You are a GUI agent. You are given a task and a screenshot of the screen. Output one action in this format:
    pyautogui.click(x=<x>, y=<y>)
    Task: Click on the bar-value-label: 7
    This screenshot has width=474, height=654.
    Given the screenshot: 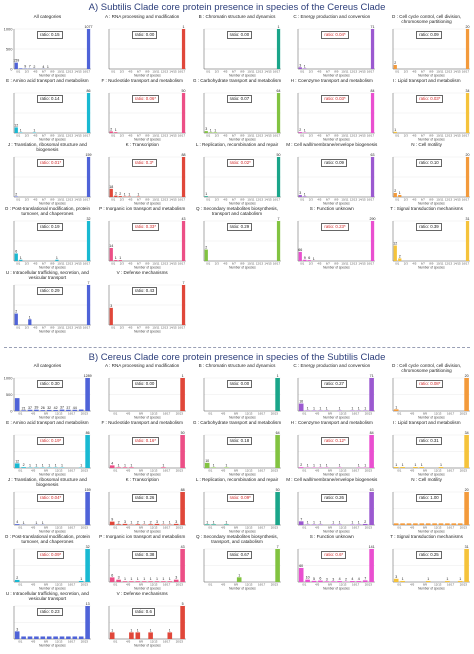 What is the action you would take?
    pyautogui.click(x=277, y=547)
    